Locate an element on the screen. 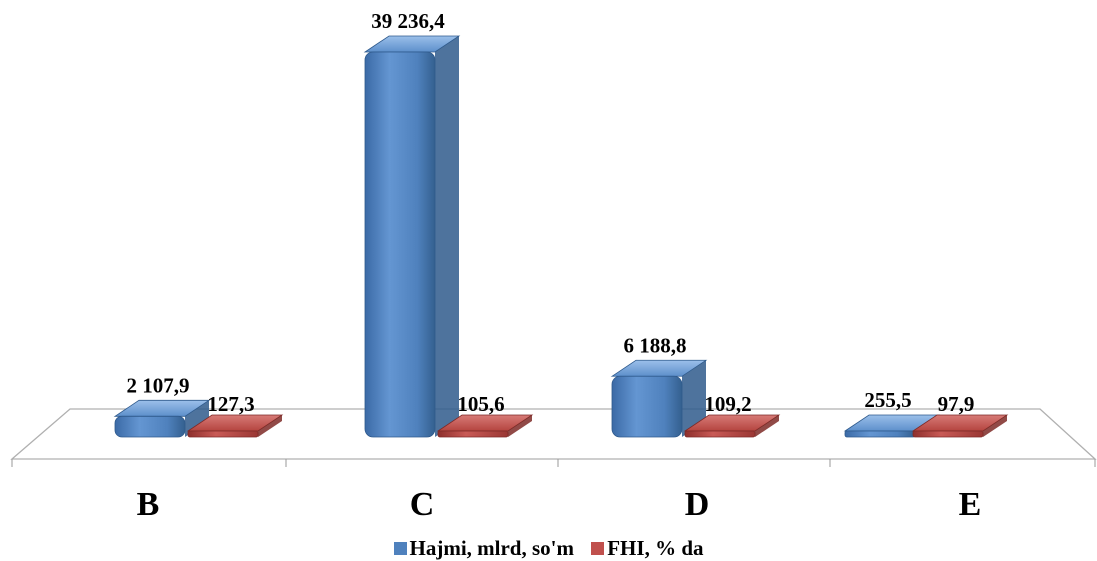 This screenshot has height=561, width=1097. bar-volume-C-front is located at coordinates (400, 244).